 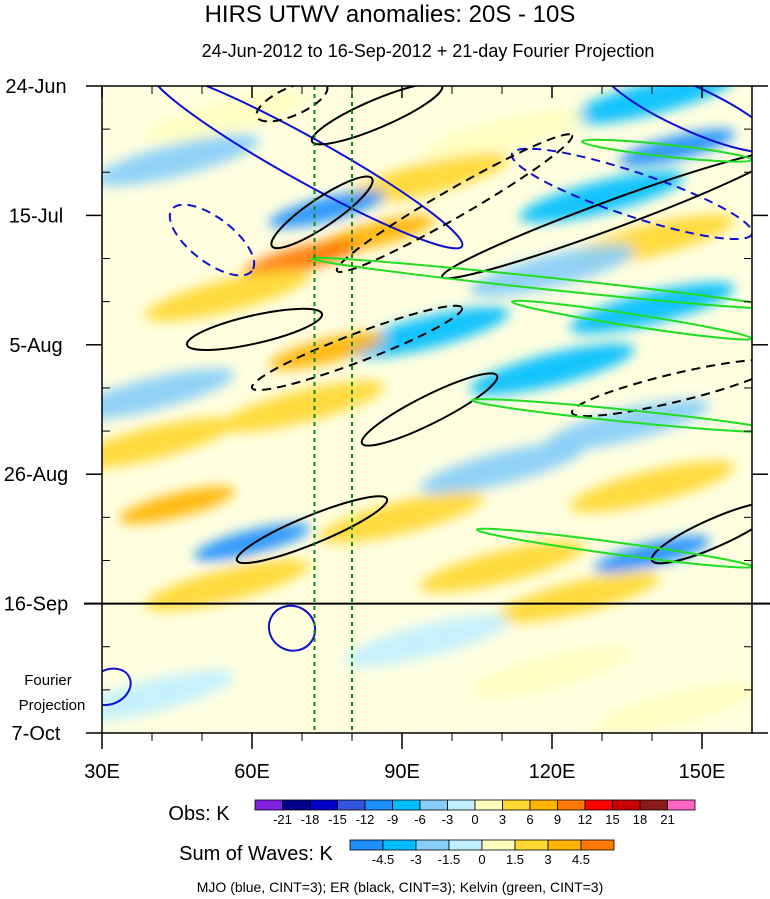 What do you see at coordinates (585, 819) in the screenshot?
I see `obs-colorbar-level-label: 12` at bounding box center [585, 819].